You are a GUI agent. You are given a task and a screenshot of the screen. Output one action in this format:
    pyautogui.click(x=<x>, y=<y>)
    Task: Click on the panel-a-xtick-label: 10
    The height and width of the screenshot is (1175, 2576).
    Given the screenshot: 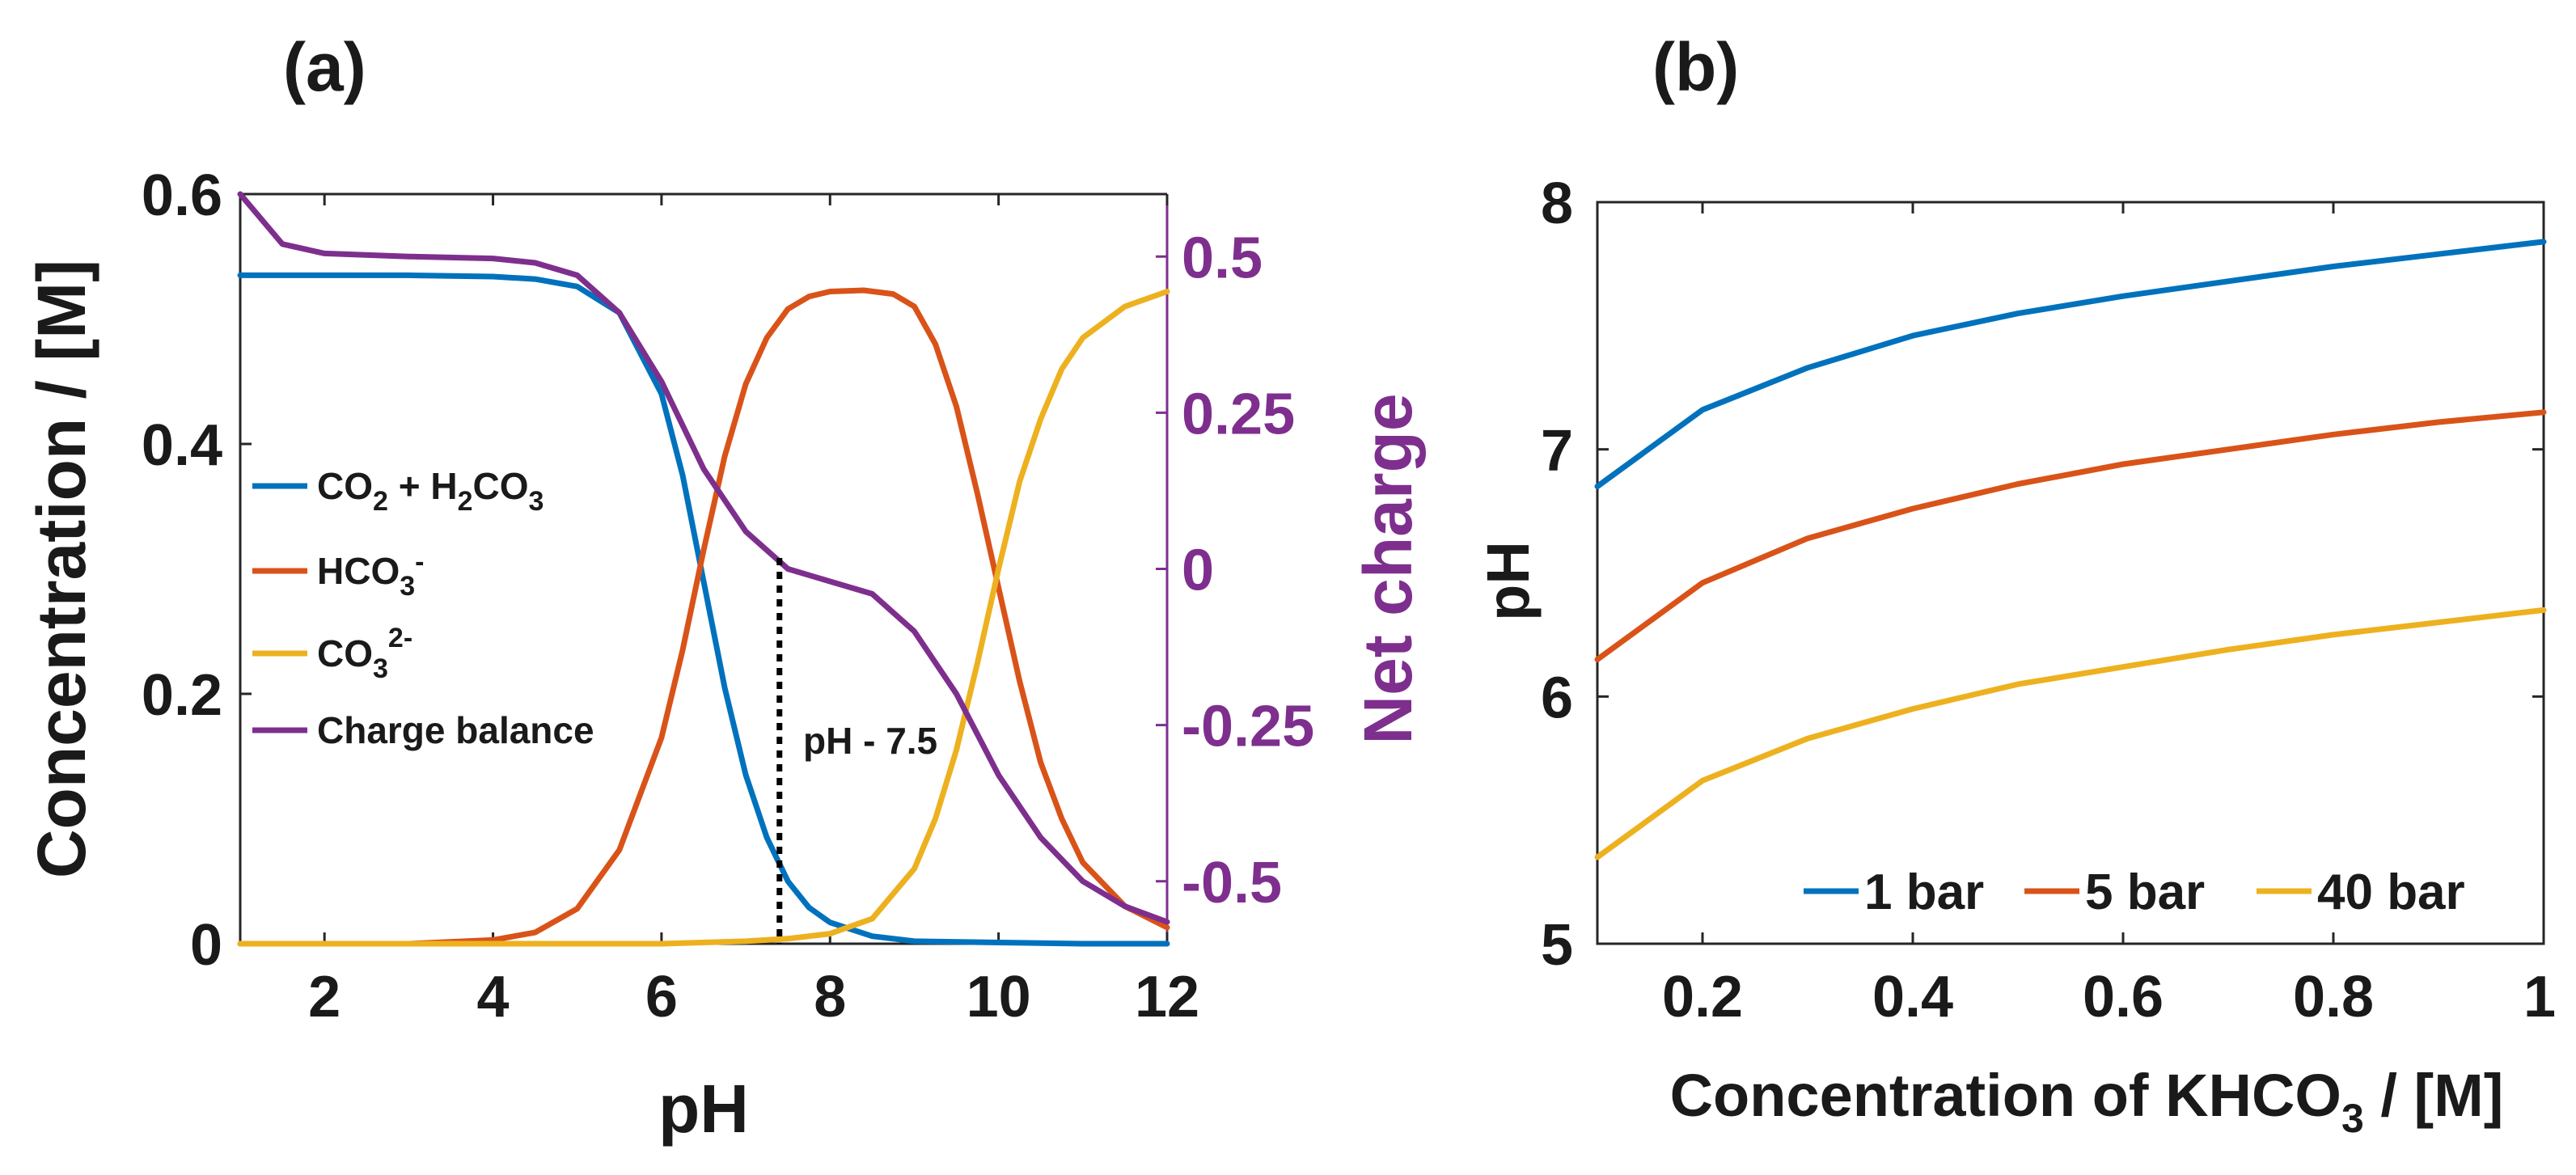 What is the action you would take?
    pyautogui.click(x=999, y=997)
    